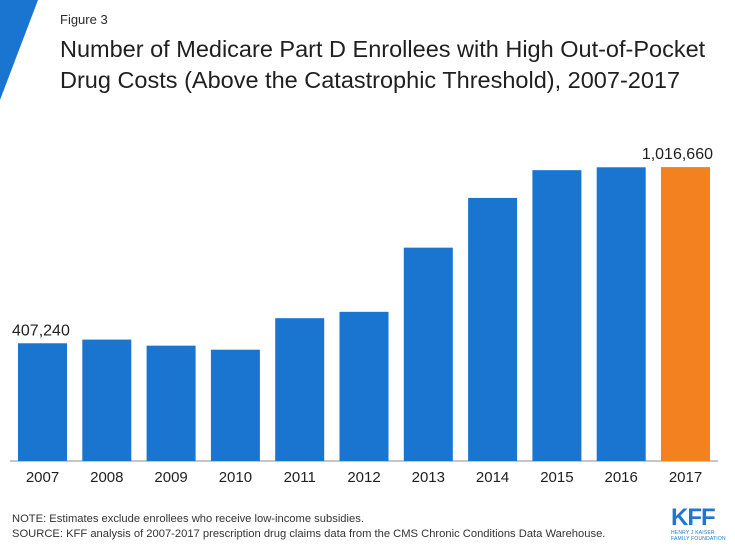 The image size is (735, 551). I want to click on corner-accent-triangle, so click(19, 50).